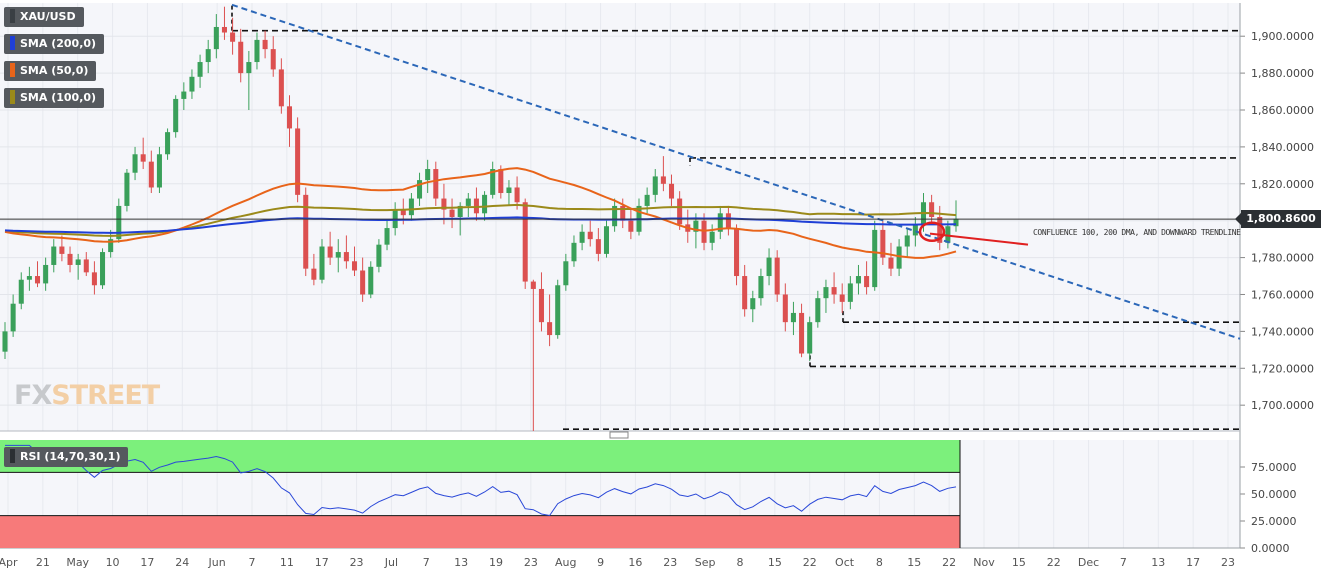 The width and height of the screenshot is (1325, 575). I want to click on rsi-swatch, so click(12, 456).